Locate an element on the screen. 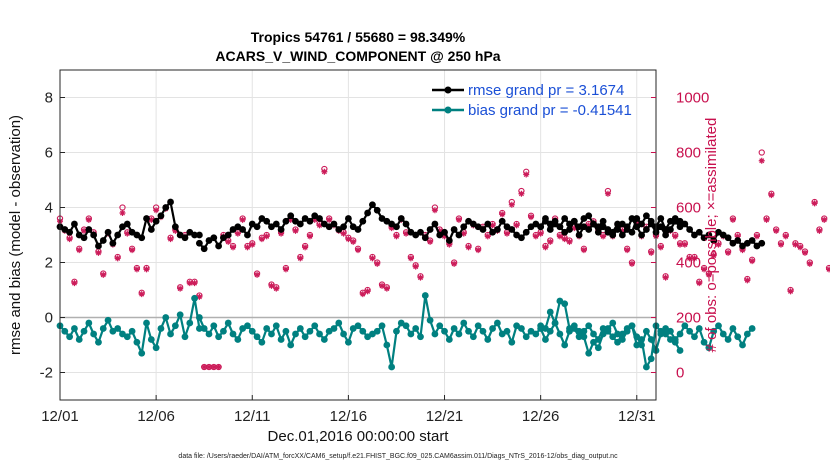 Image resolution: width=830 pixels, height=470 pixels. x-tick-label: 12/11 is located at coordinates (252, 416).